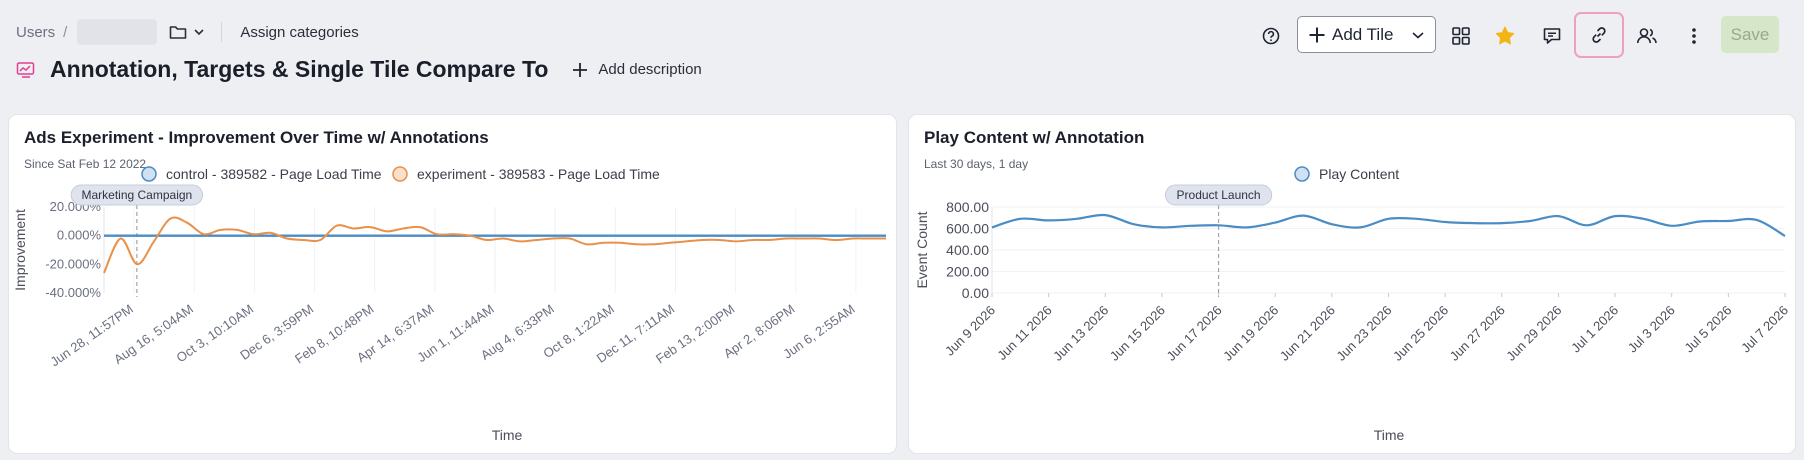 This screenshot has height=460, width=1804. I want to click on legend-label: experiment - 389583 - Page Load Time, so click(538, 174).